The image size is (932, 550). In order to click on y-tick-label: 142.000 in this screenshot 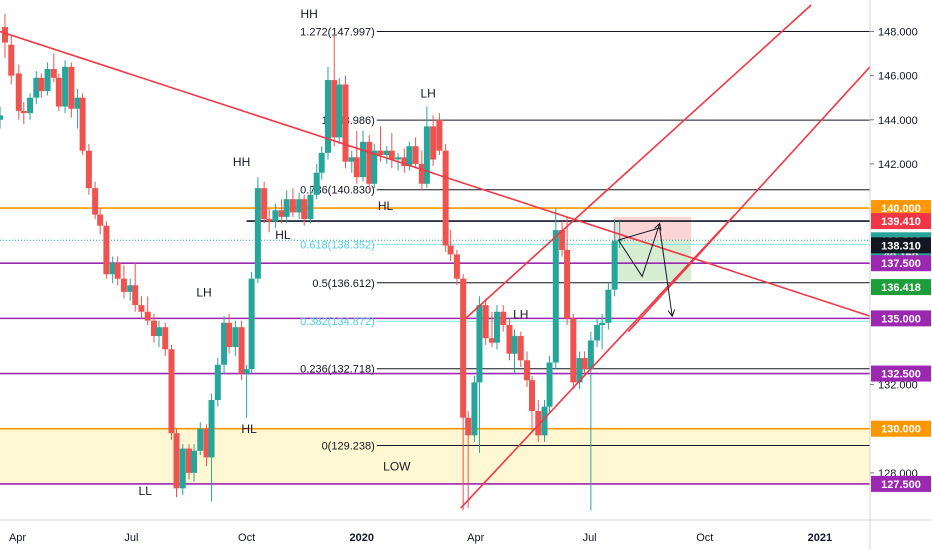, I will do `click(898, 165)`.